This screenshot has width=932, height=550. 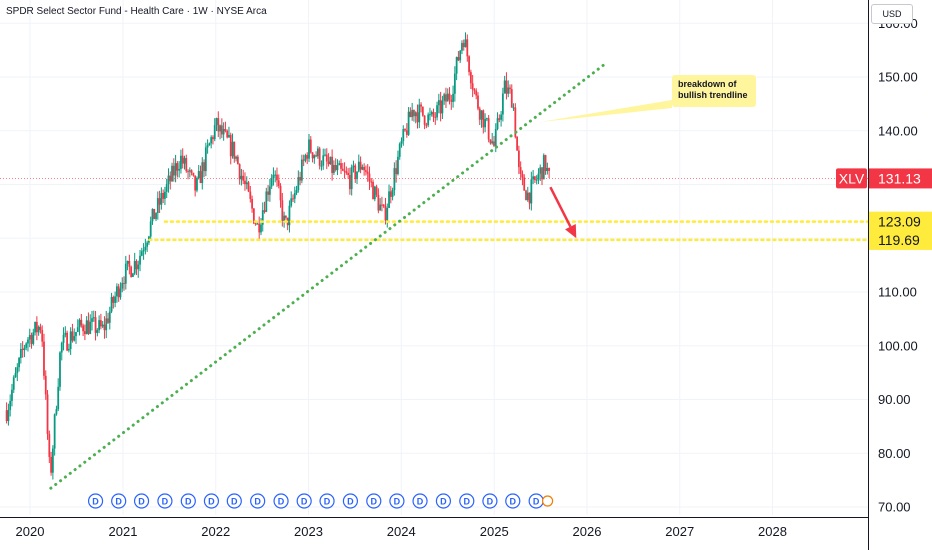 I want to click on currency-selector: USD, so click(x=892, y=14).